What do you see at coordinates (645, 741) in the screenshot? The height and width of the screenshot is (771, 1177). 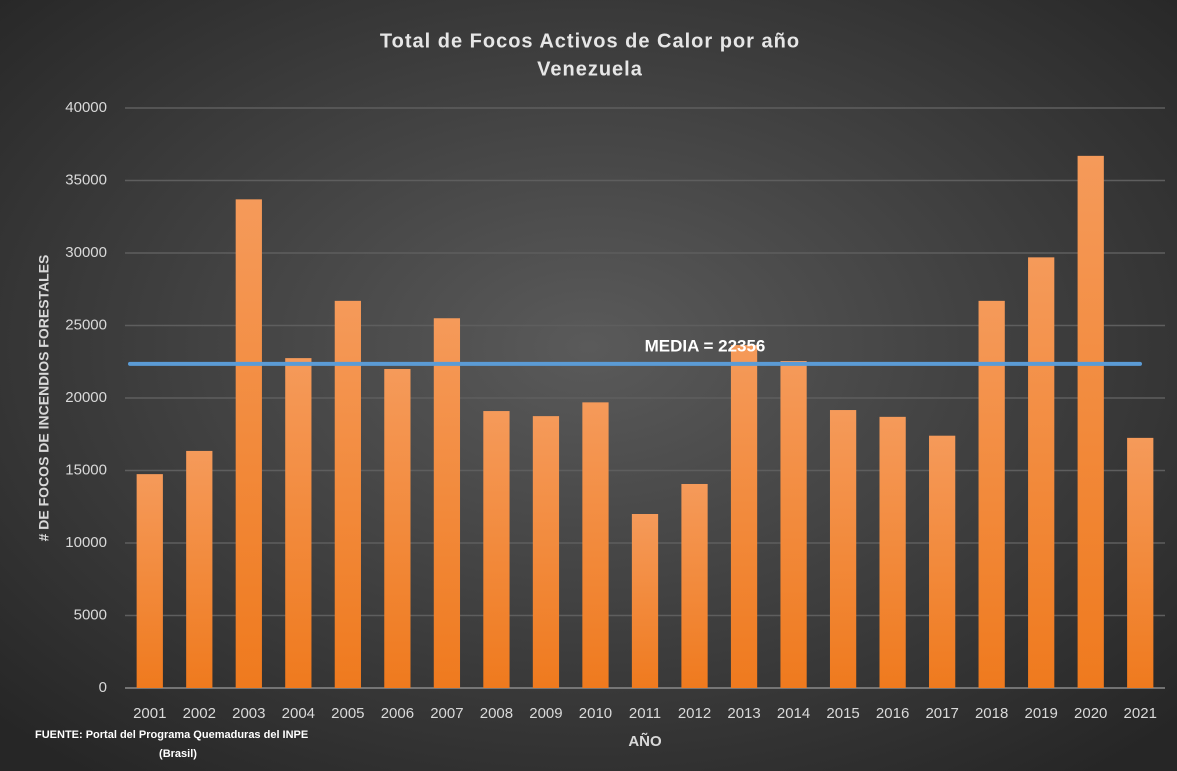 I see `x-axis-label: AÑO` at bounding box center [645, 741].